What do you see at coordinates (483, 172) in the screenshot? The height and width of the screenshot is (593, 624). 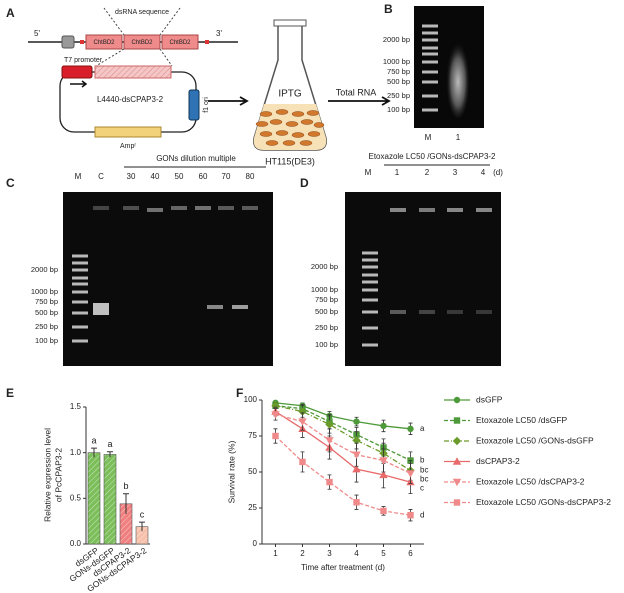 I see `lane-label: 4` at bounding box center [483, 172].